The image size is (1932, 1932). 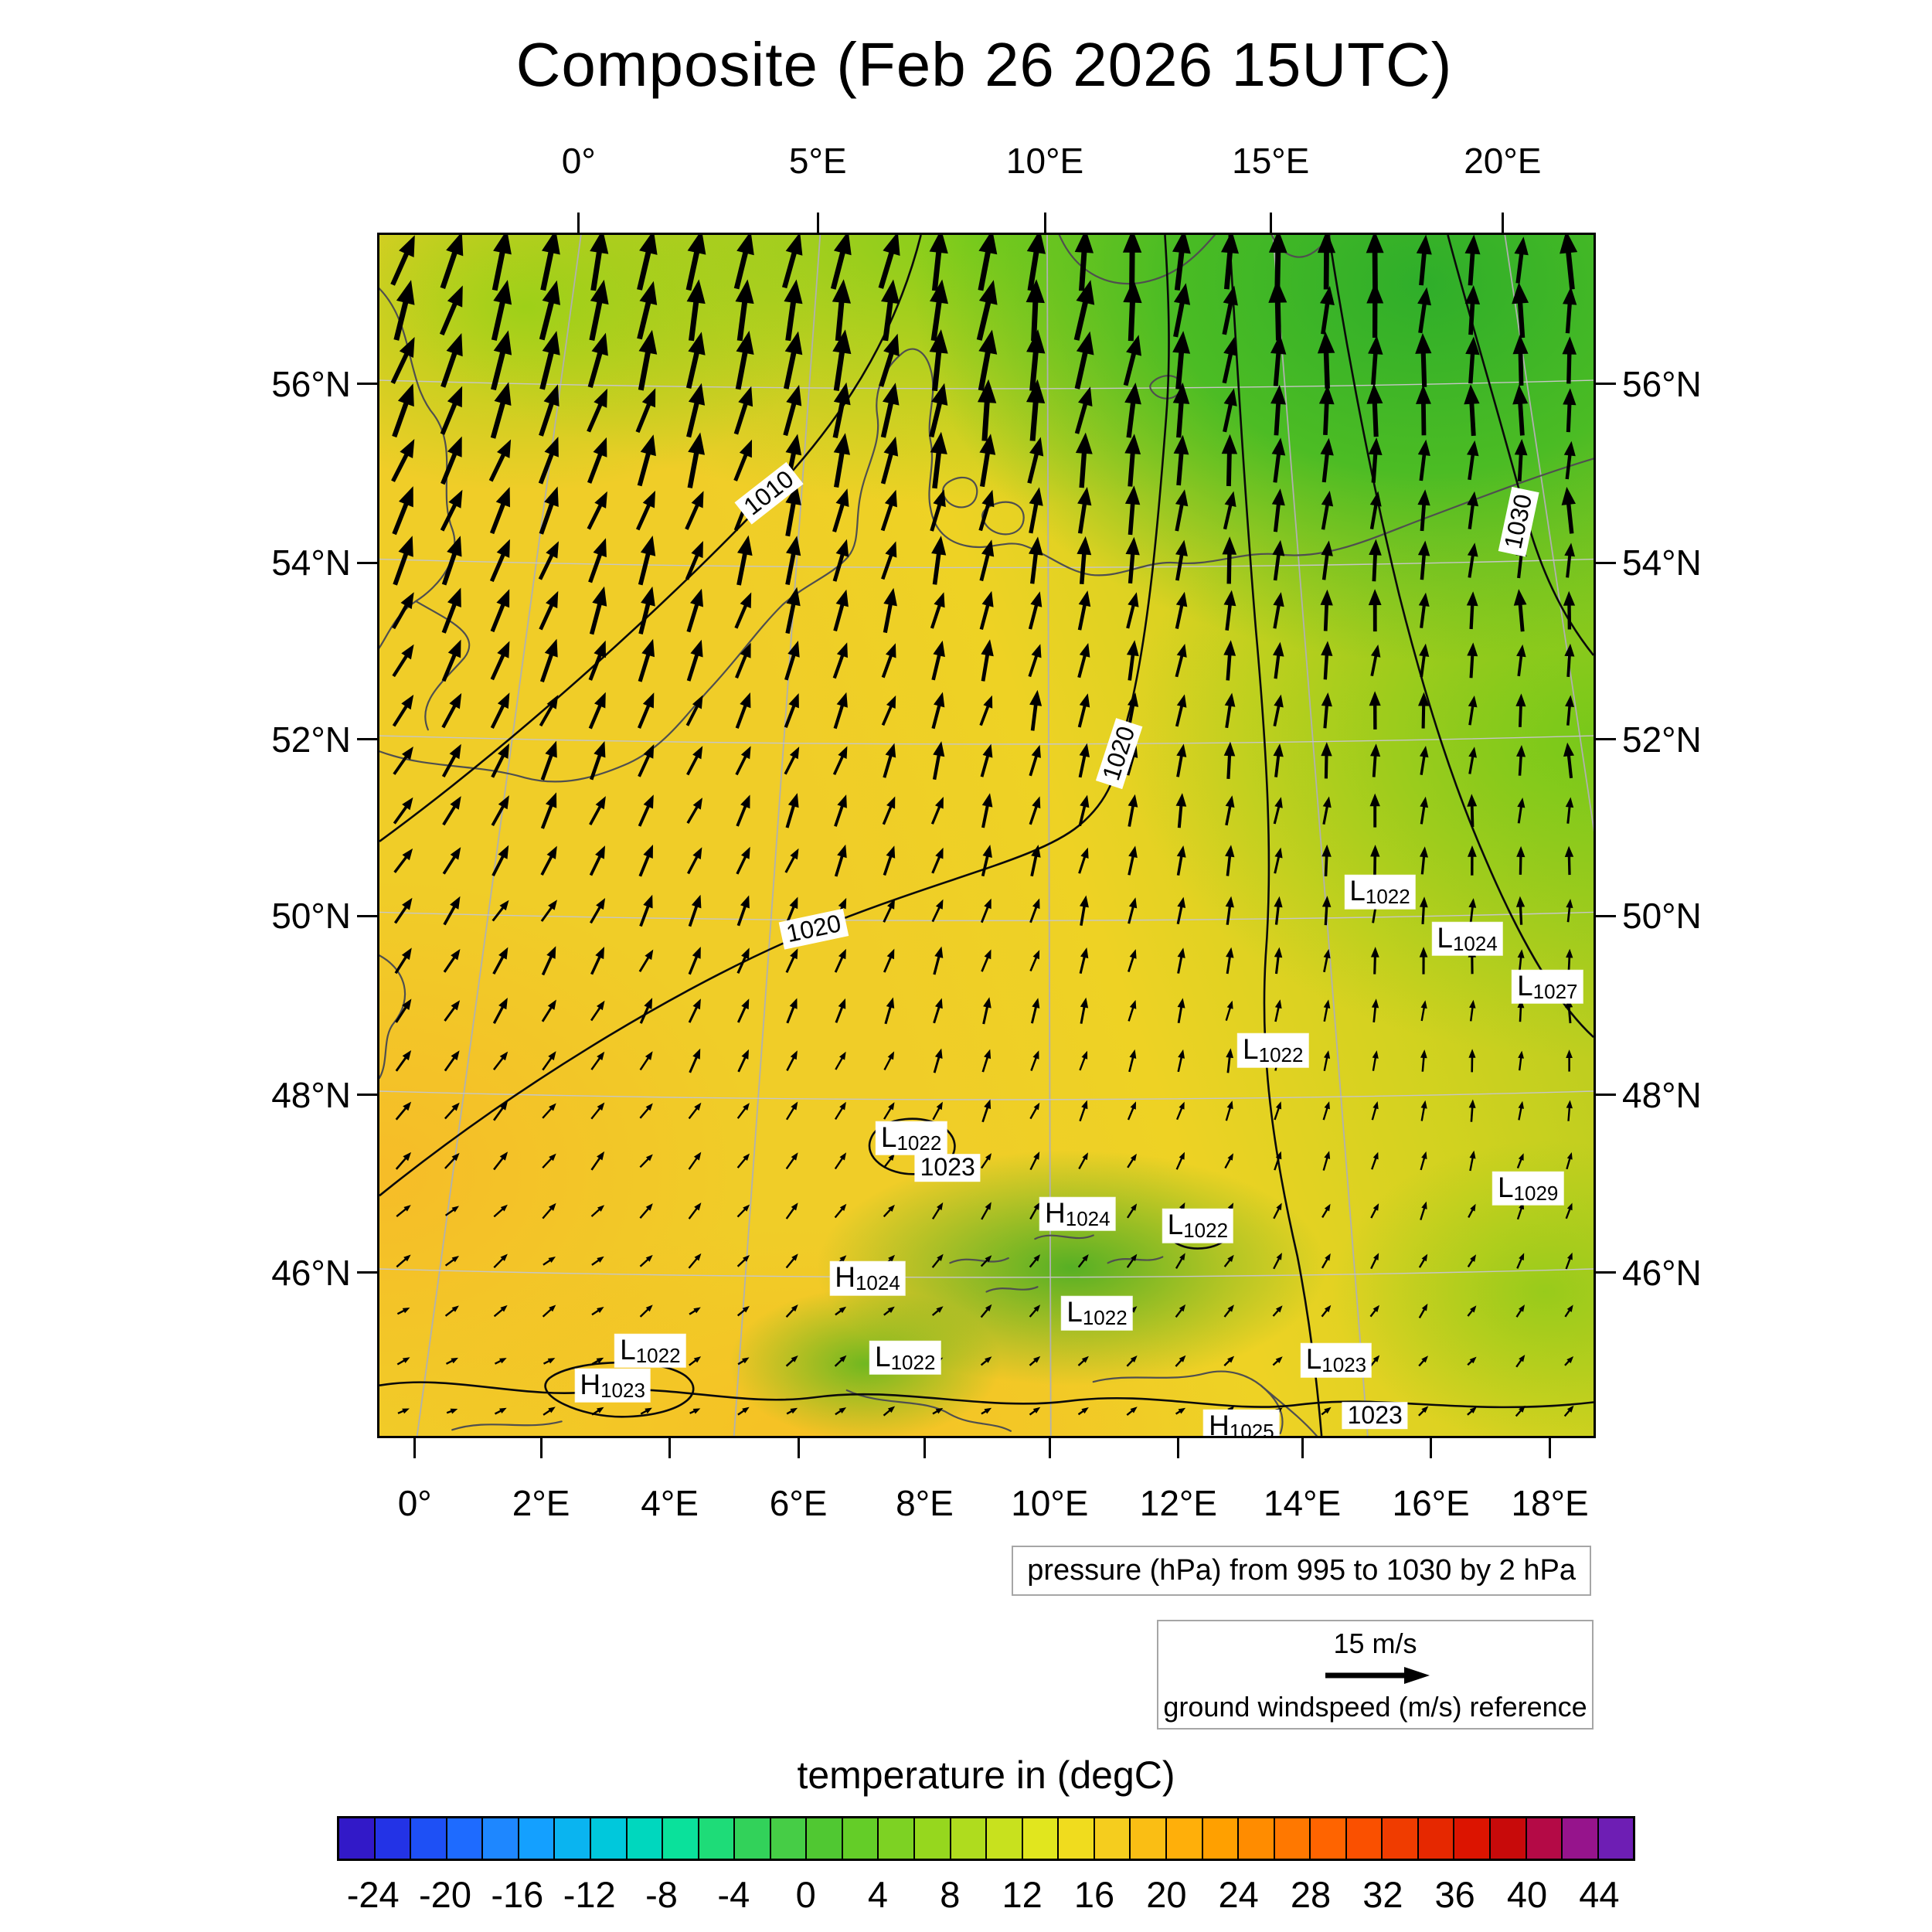 What do you see at coordinates (1176, 1224) in the screenshot?
I see `pressure-center-letter: L` at bounding box center [1176, 1224].